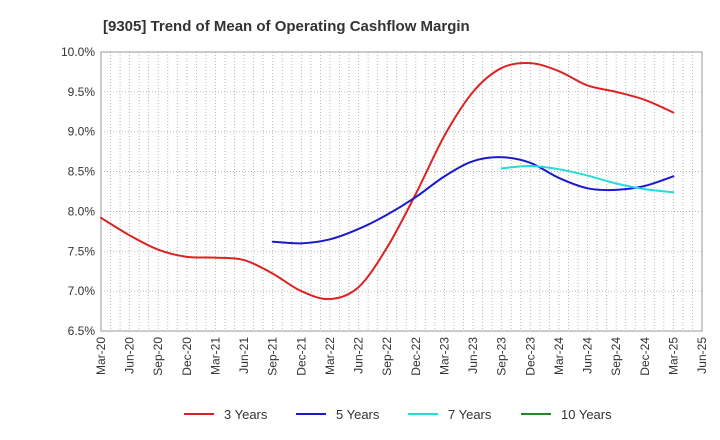 The image size is (720, 440). What do you see at coordinates (82, 172) in the screenshot?
I see `y-tick-label: 8.5%` at bounding box center [82, 172].